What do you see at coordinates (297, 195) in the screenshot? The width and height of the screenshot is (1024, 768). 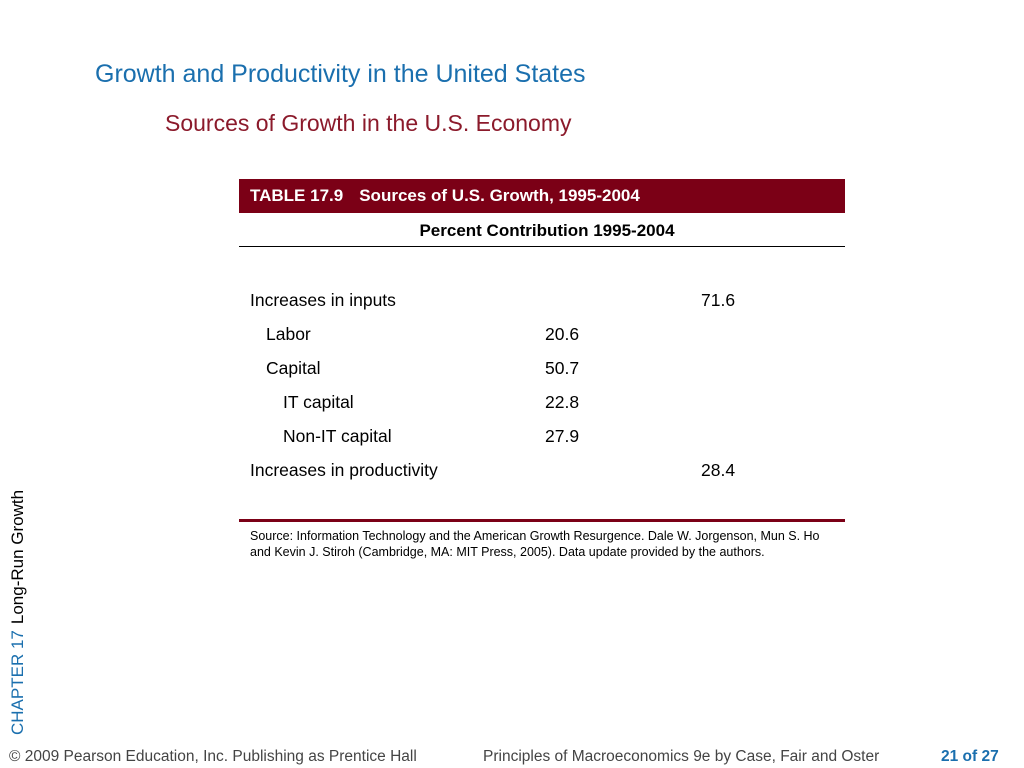 I see `table-number: TABLE 17.9` at bounding box center [297, 195].